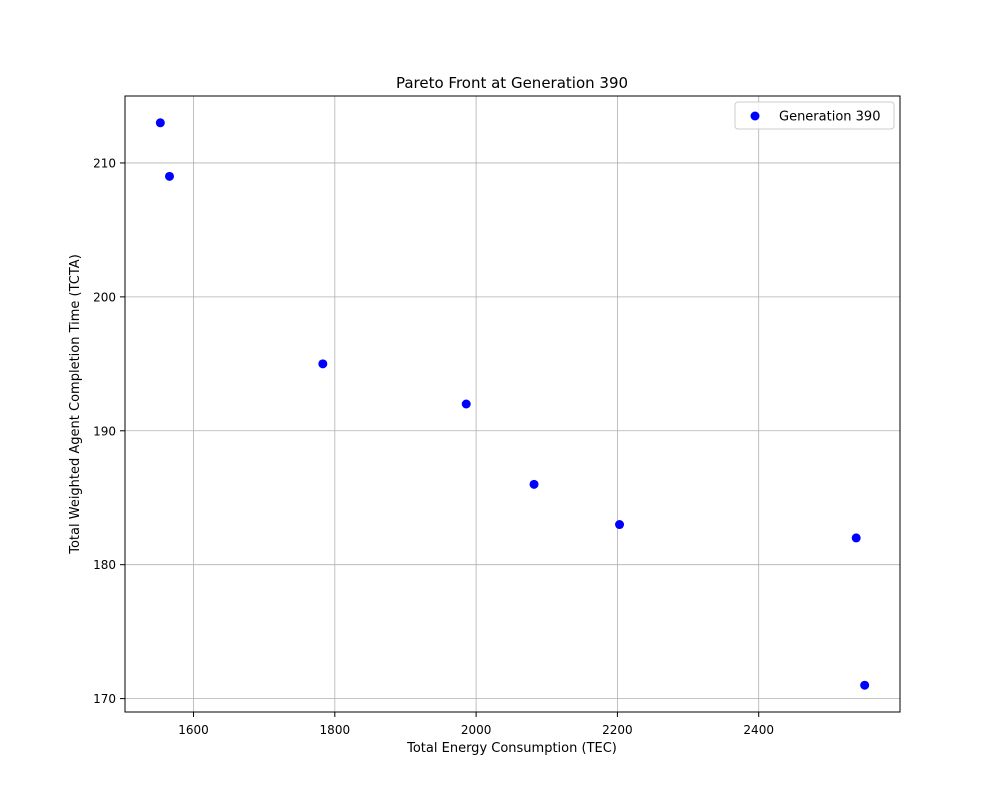 This screenshot has height=804, width=1000. What do you see at coordinates (193, 730) in the screenshot?
I see `x-tick-label: 1600` at bounding box center [193, 730].